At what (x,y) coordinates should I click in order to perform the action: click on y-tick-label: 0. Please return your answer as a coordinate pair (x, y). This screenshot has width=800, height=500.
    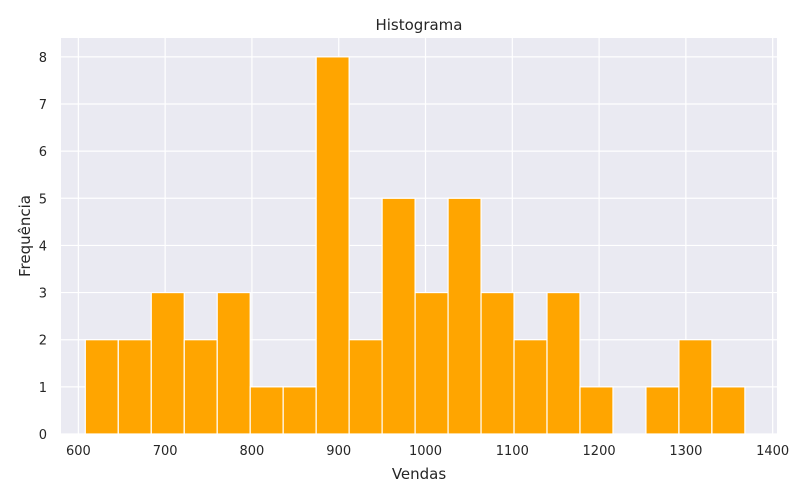
    Looking at the image, I should click on (43, 435).